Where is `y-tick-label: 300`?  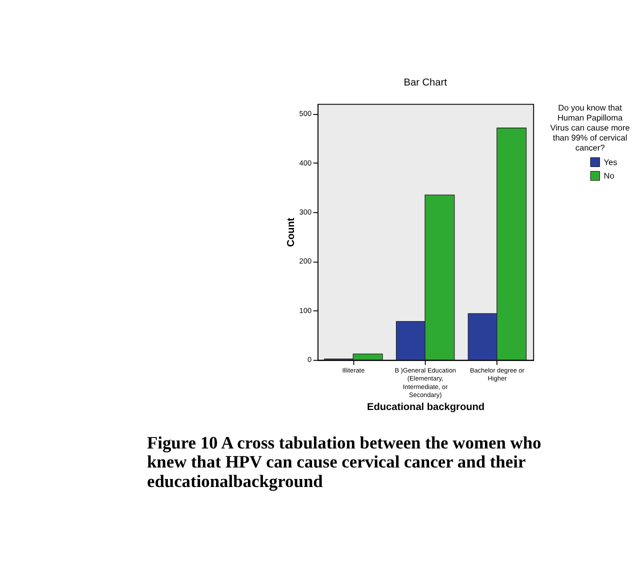 y-tick-label: 300 is located at coordinates (305, 211).